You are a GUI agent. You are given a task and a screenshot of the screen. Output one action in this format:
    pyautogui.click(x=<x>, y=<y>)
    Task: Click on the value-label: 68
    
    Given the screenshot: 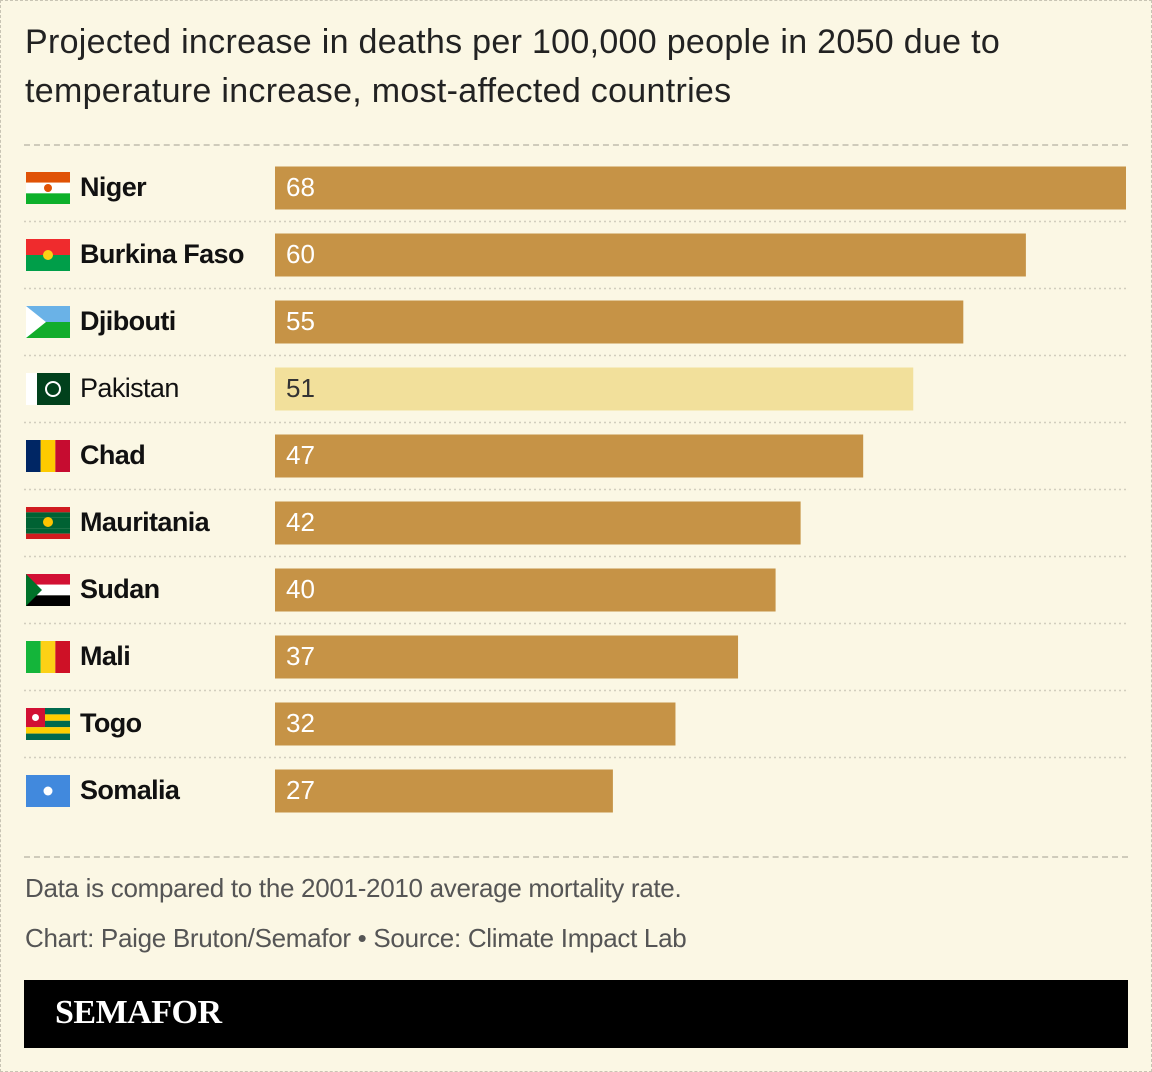 What is the action you would take?
    pyautogui.click(x=300, y=187)
    